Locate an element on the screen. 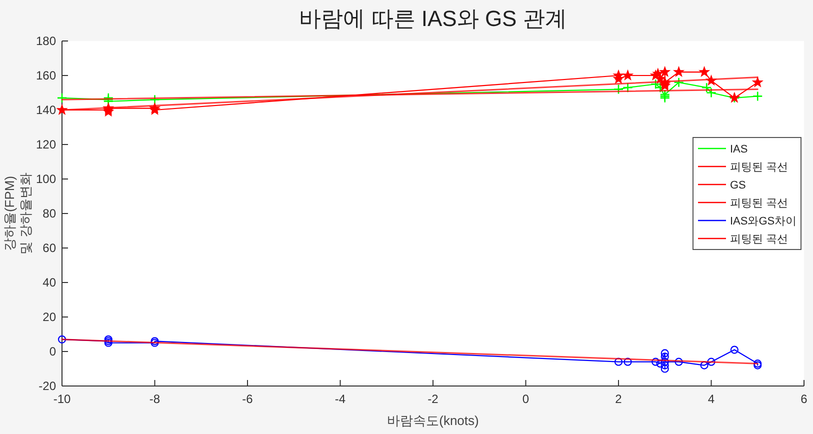 Image resolution: width=813 pixels, height=434 pixels. y-tick-label: 100 is located at coordinates (46, 179).